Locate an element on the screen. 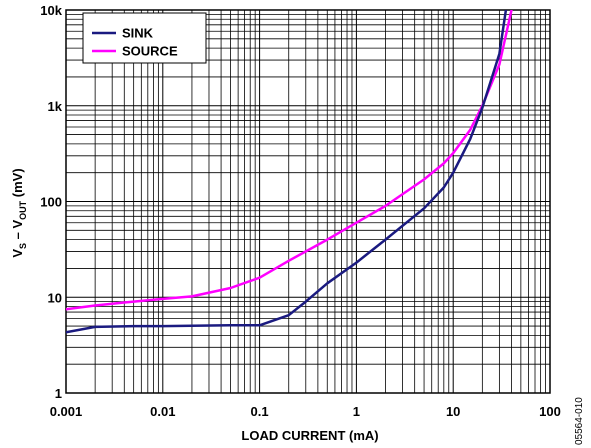 Image resolution: width=591 pixels, height=448 pixels. legend-box is located at coordinates (144, 38).